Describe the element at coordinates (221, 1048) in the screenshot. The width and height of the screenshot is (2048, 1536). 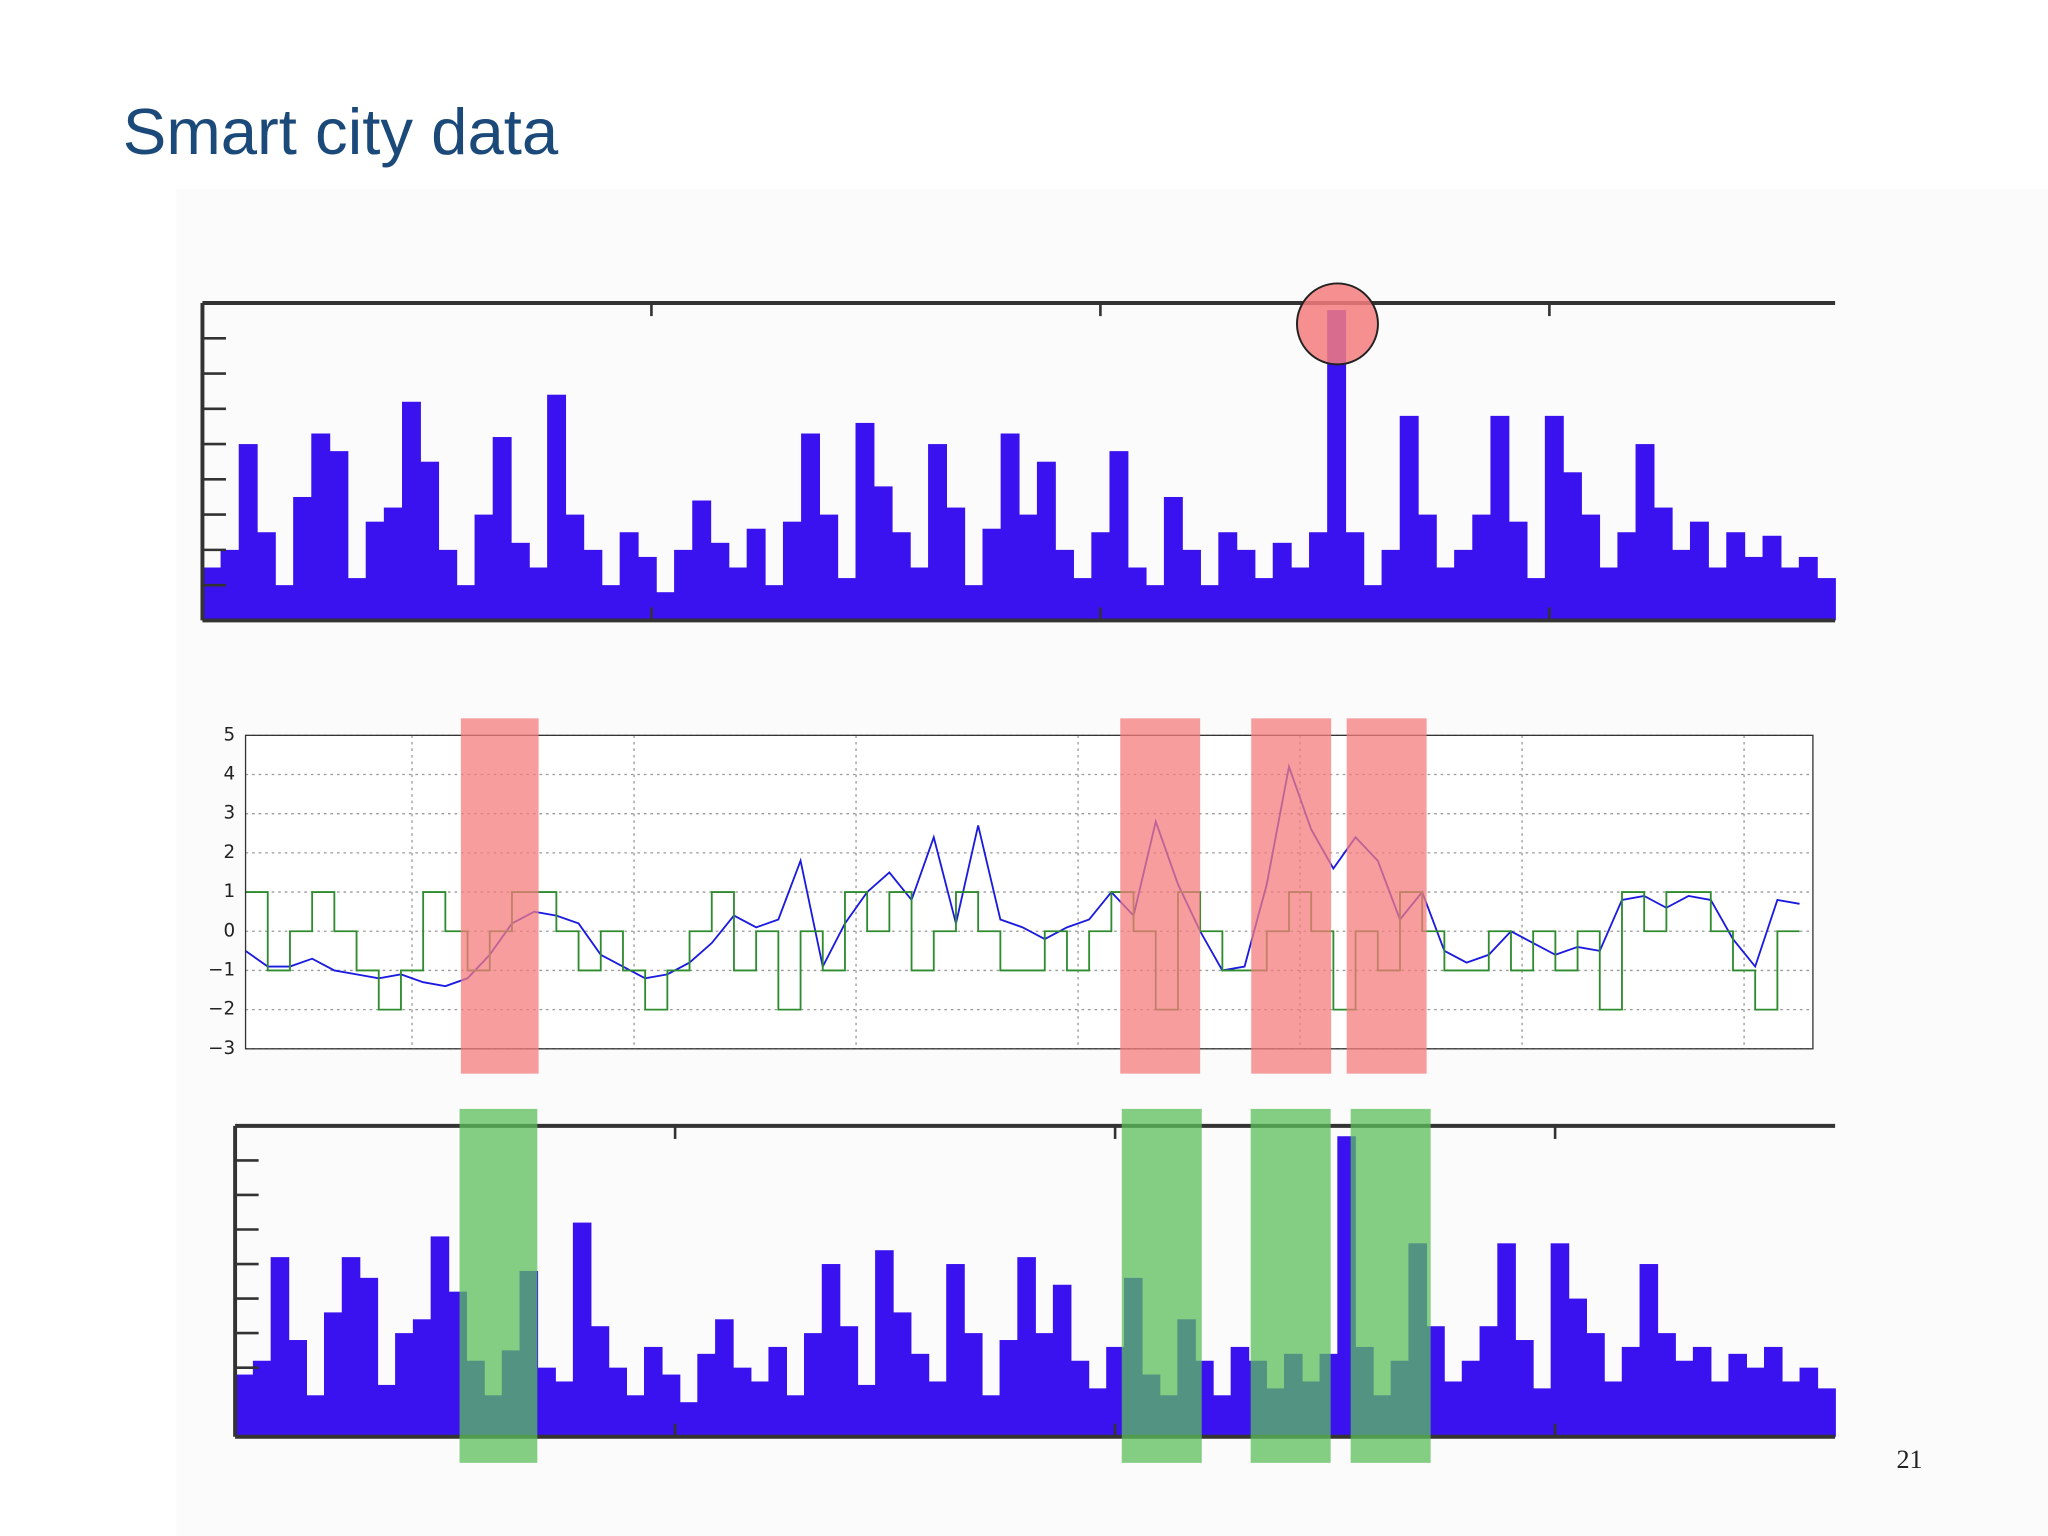
I see `y-tick-label: −3` at that location.